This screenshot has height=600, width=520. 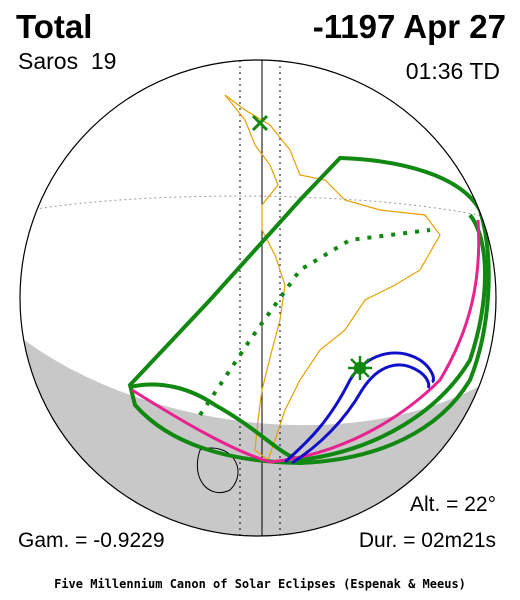 What do you see at coordinates (452, 504) in the screenshot?
I see `altitude: Alt. = 22°` at bounding box center [452, 504].